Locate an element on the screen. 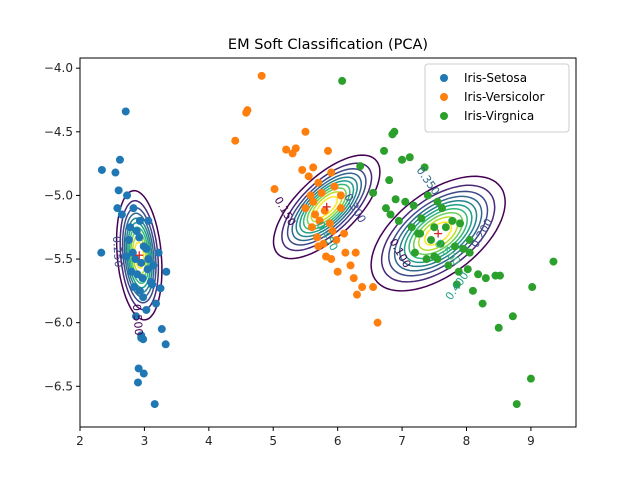 The image size is (640, 480). y-tick-label: −4.5 is located at coordinates (58, 132).